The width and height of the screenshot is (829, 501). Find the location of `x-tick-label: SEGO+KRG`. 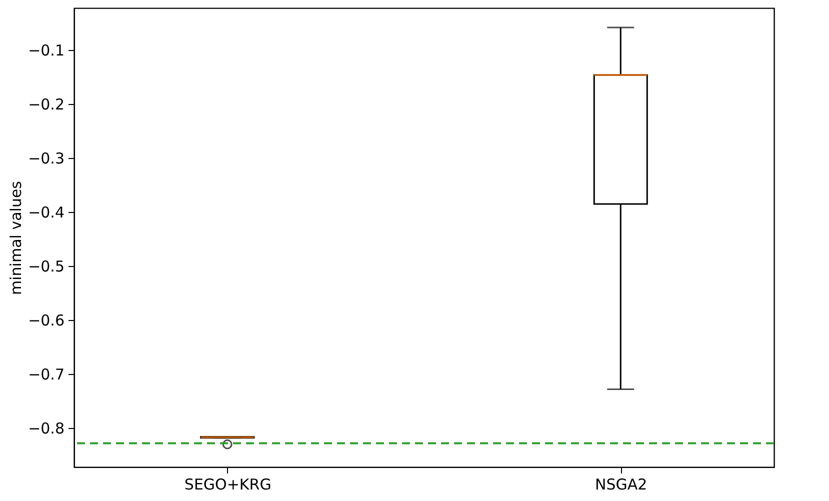

x-tick-label: SEGO+KRG is located at coordinates (228, 485).